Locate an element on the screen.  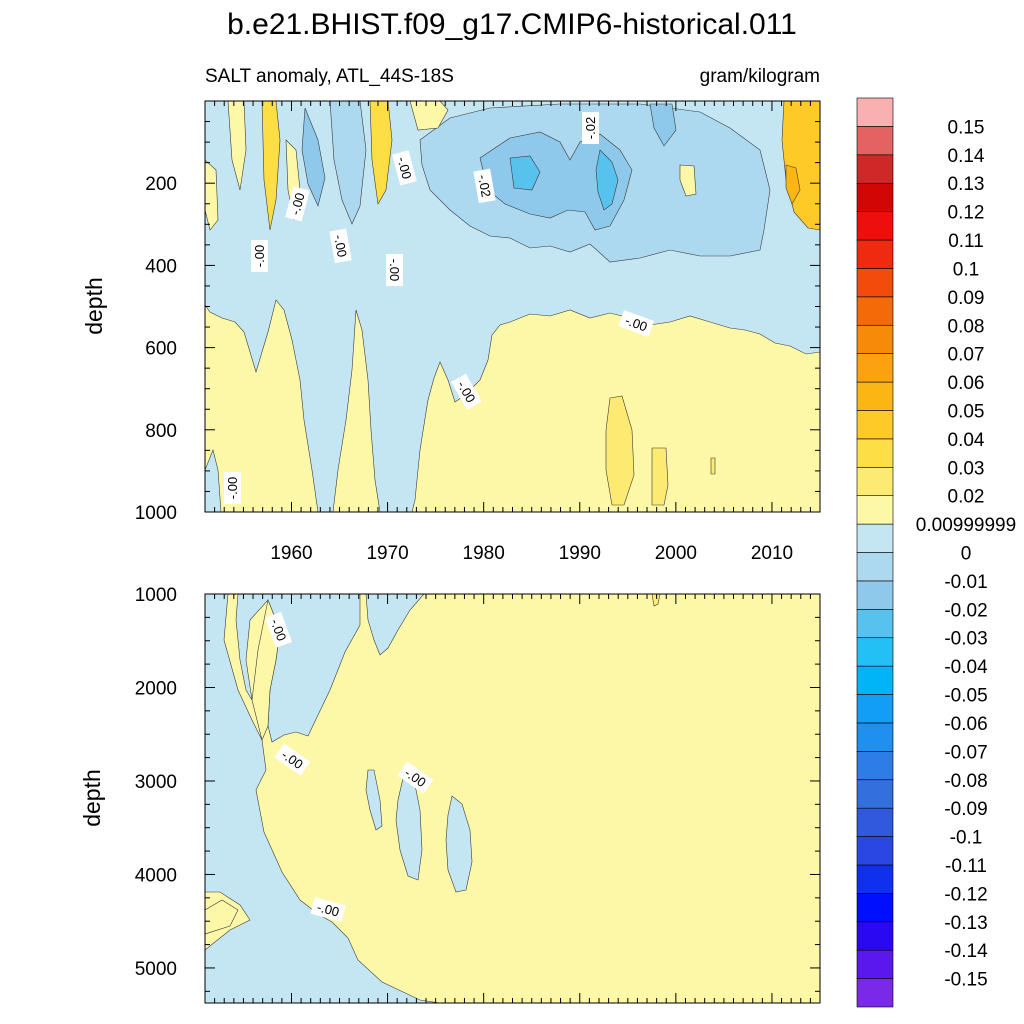
upper-y-axis-label: depth is located at coordinates (94, 306).